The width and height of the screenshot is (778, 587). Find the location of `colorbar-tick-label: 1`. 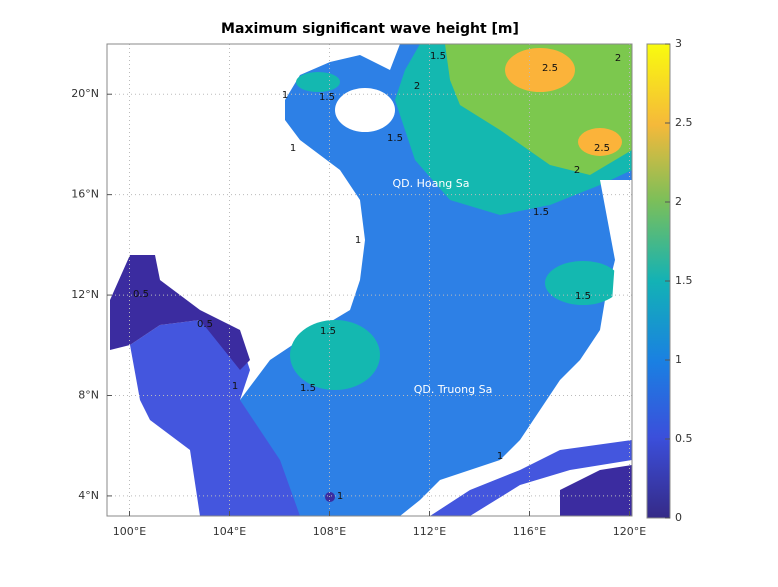

colorbar-tick-label: 1 is located at coordinates (678, 359).